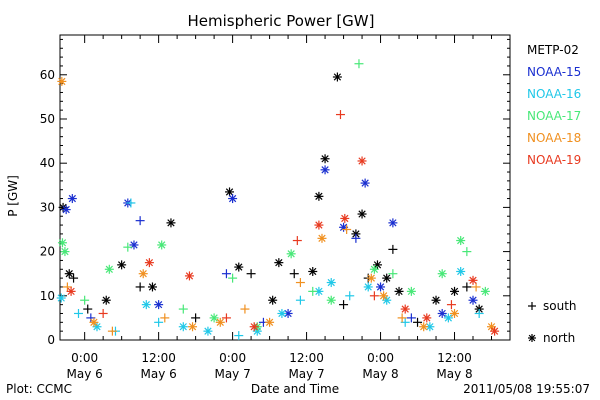  What do you see at coordinates (380, 358) in the screenshot?
I see `x-tick-time: 0:00` at bounding box center [380, 358].